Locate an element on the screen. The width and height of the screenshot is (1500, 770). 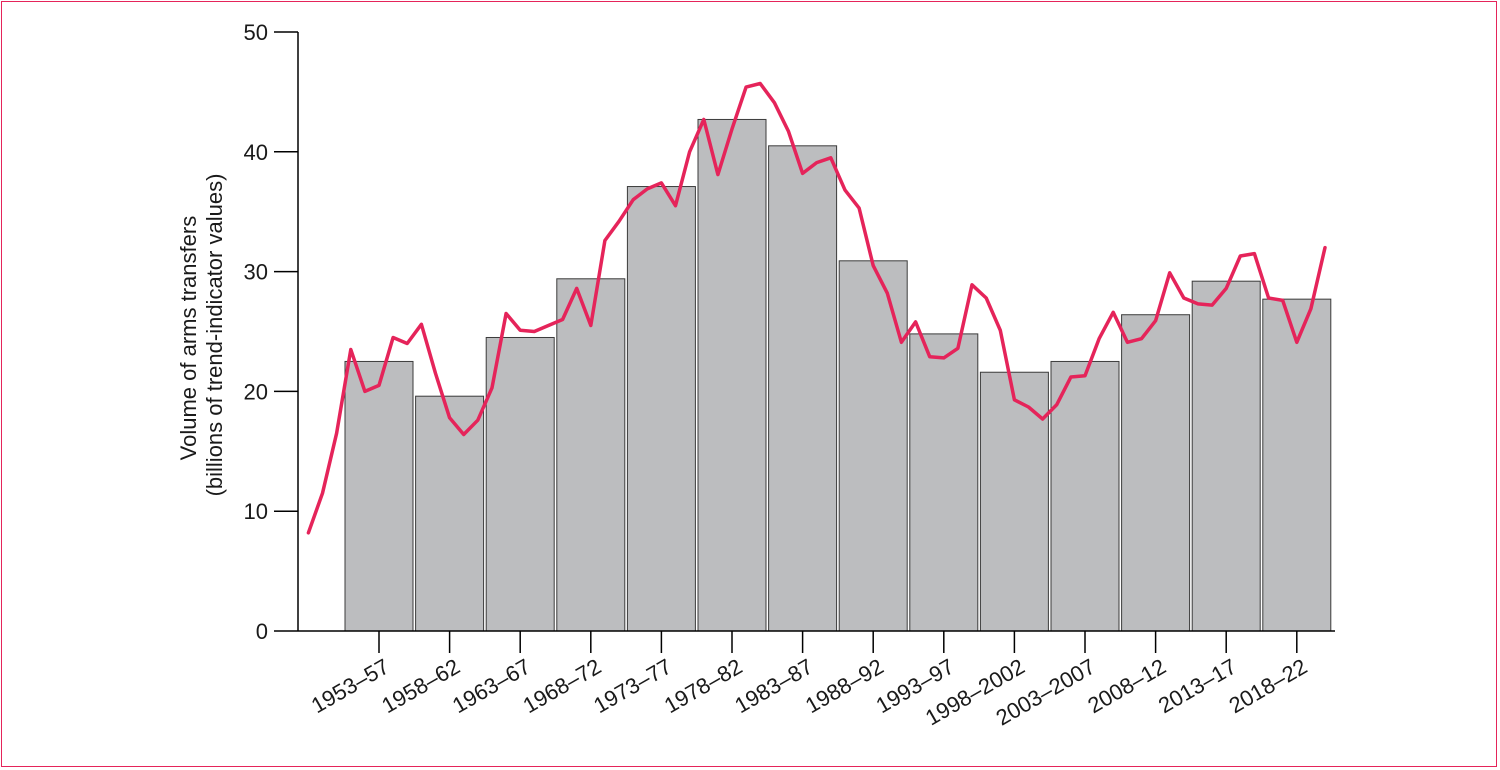
x-category-label: 1983–87 is located at coordinates (773, 686).